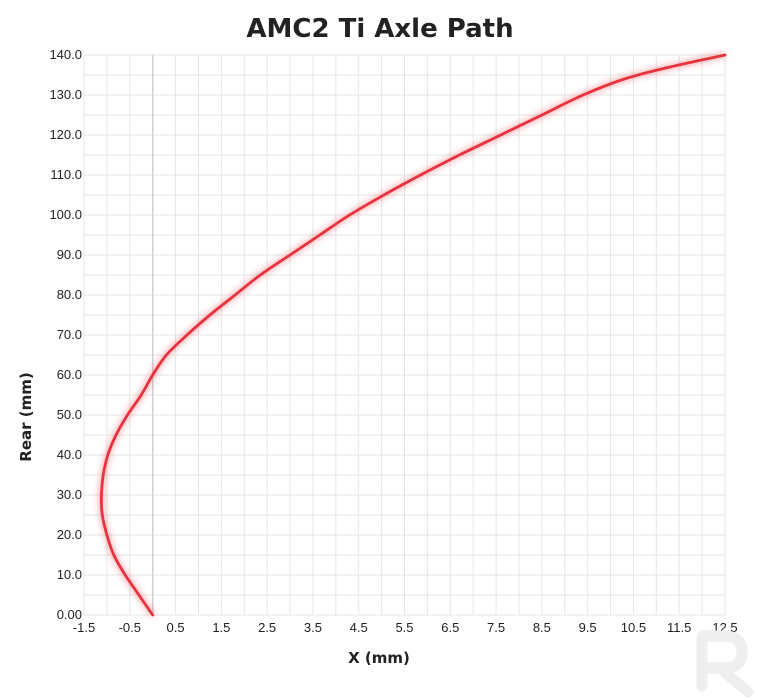 Image resolution: width=760 pixels, height=700 pixels. What do you see at coordinates (66, 174) in the screenshot?
I see `y-tick-label: 110.0` at bounding box center [66, 174].